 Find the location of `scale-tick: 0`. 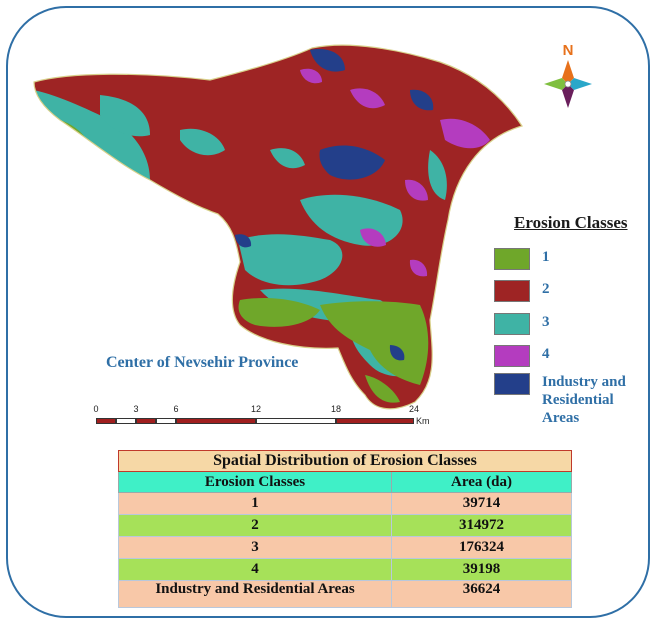

scale-tick: 0 is located at coordinates (96, 409).